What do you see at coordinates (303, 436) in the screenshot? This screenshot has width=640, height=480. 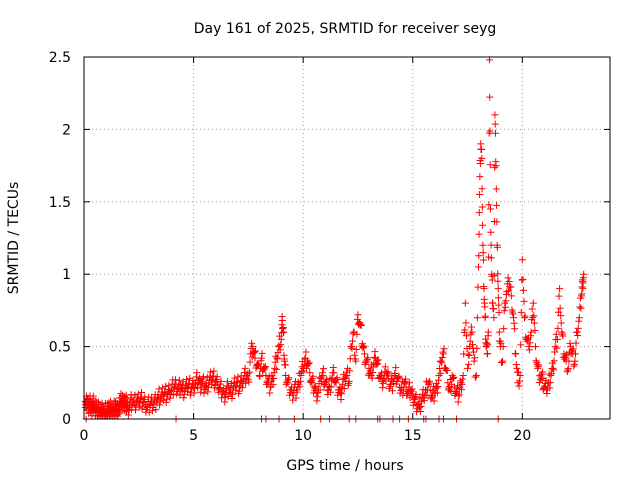 I see `x-tick-label: 10` at bounding box center [303, 436].